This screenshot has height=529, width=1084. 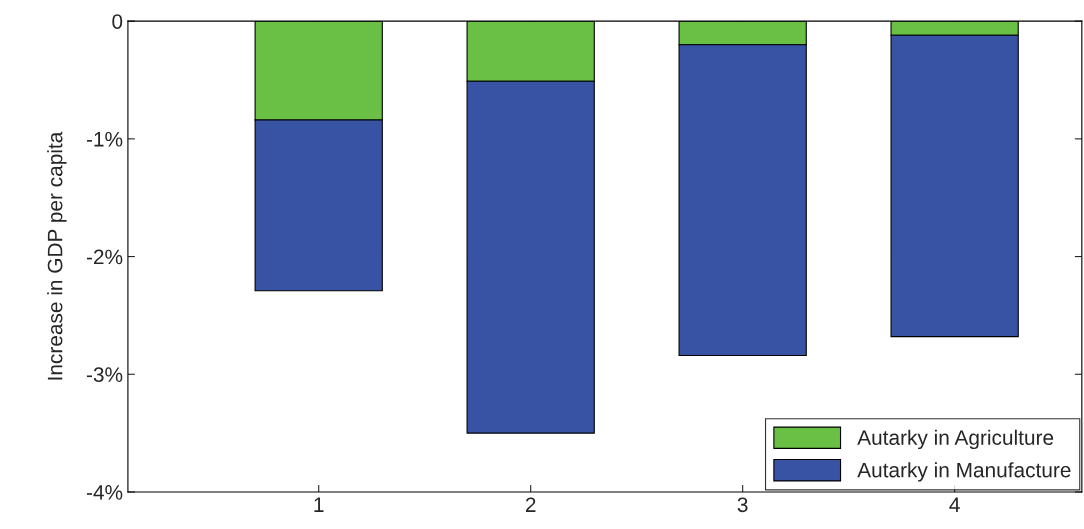 I want to click on x-tick-label: 2, so click(x=530, y=504).